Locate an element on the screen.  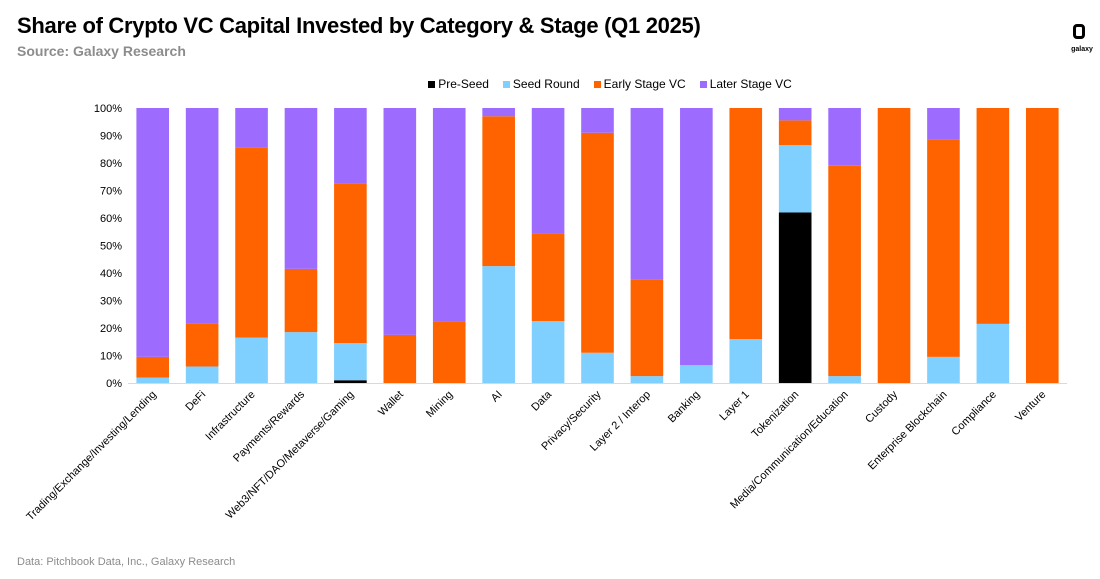
legend-item: Early Stage VC is located at coordinates (639, 84).